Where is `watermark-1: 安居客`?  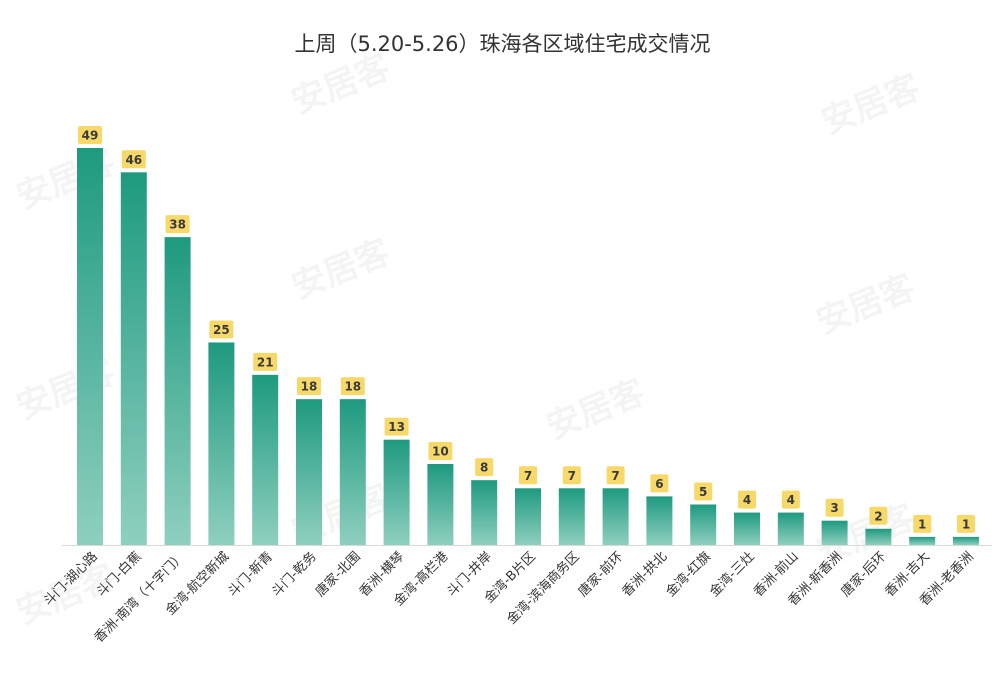 watermark-1: 安居客 is located at coordinates (871, 104).